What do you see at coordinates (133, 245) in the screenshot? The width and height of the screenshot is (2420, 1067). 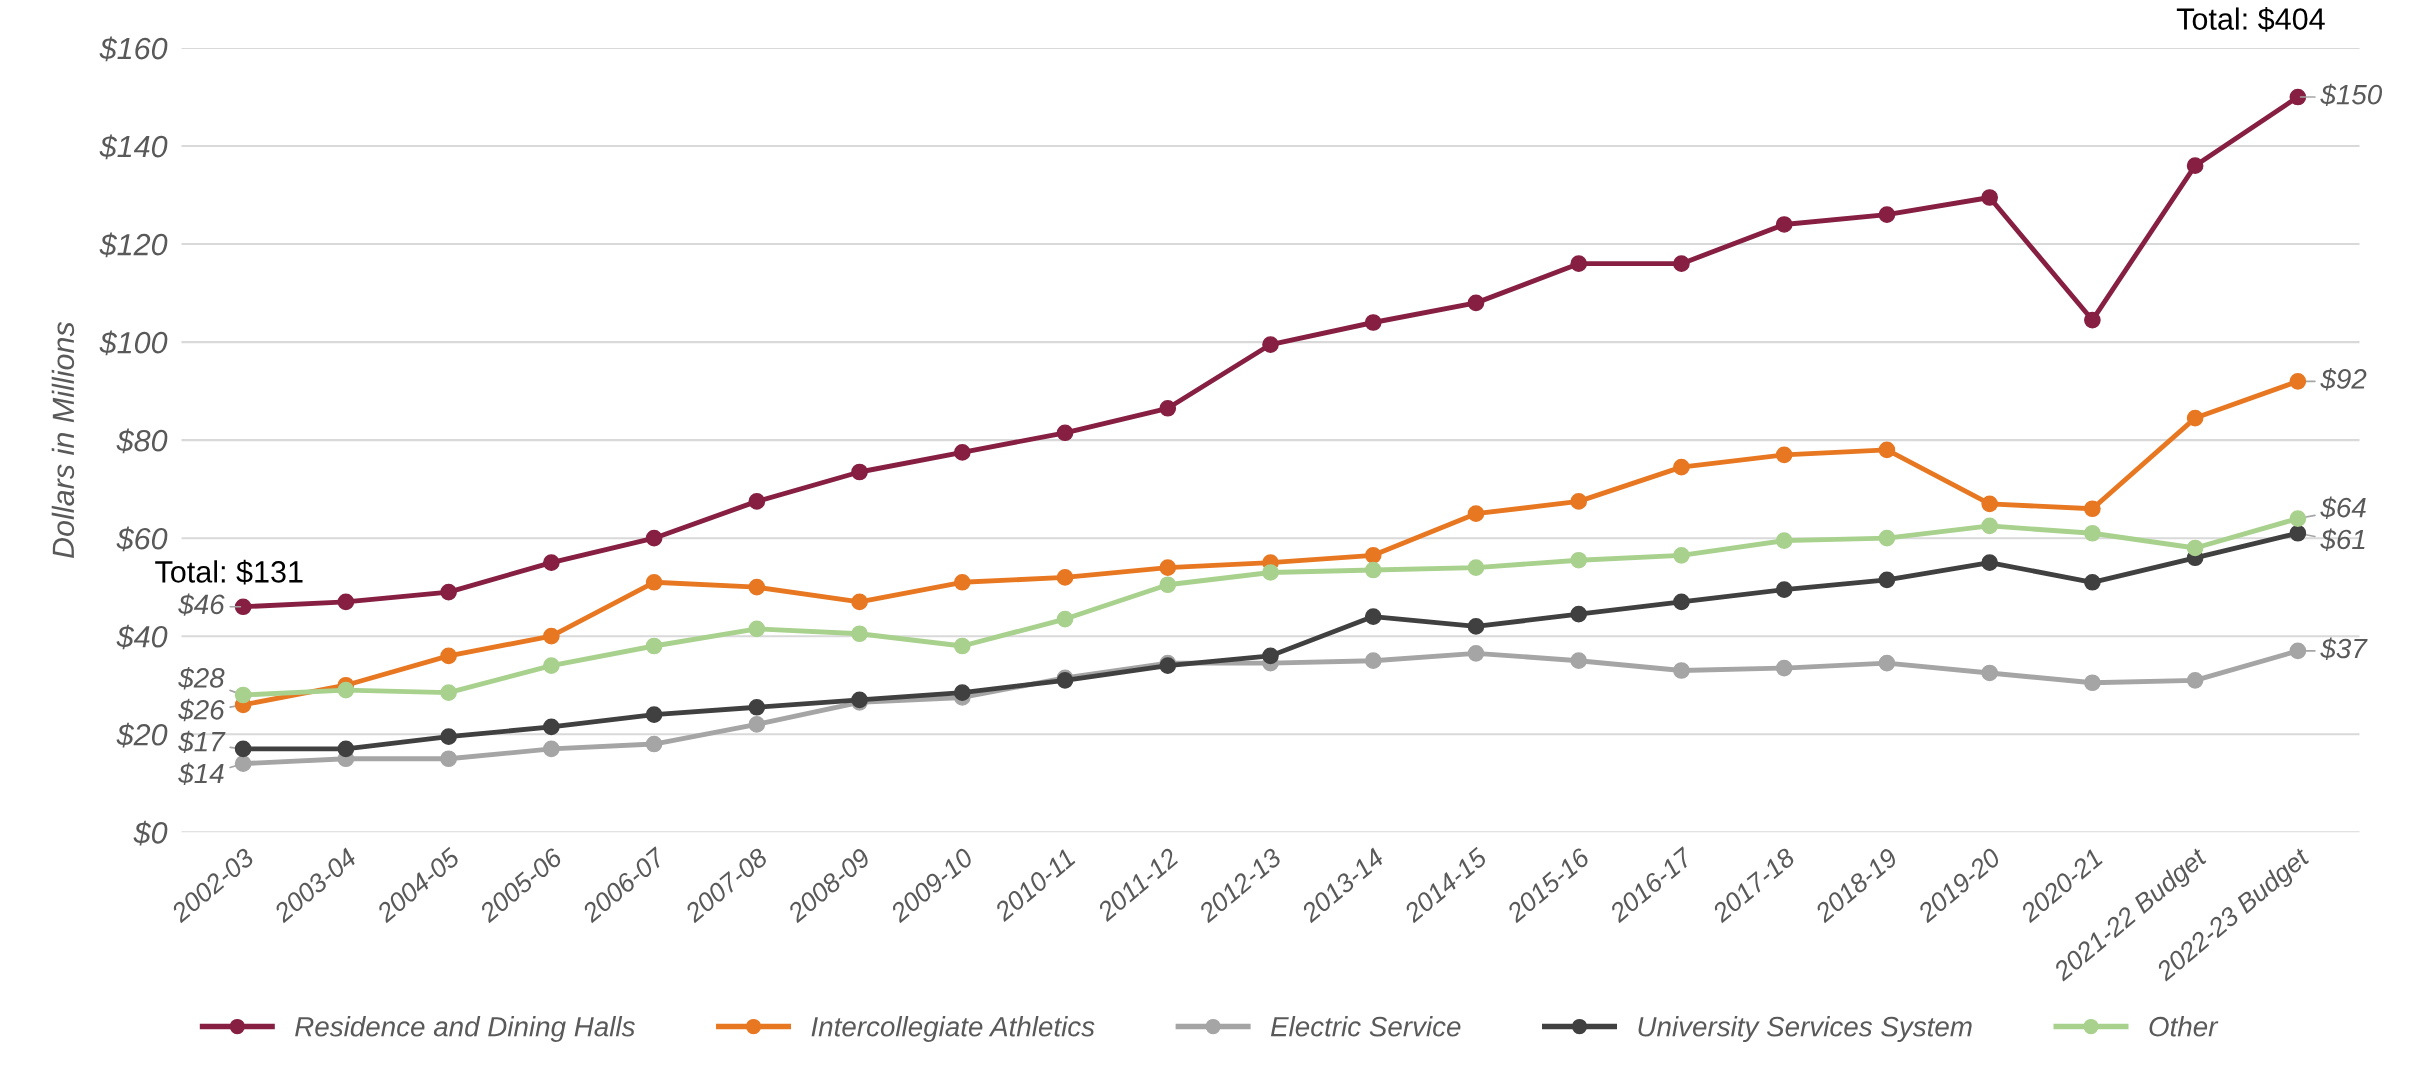 I see `y-tick-label: $120` at bounding box center [133, 245].